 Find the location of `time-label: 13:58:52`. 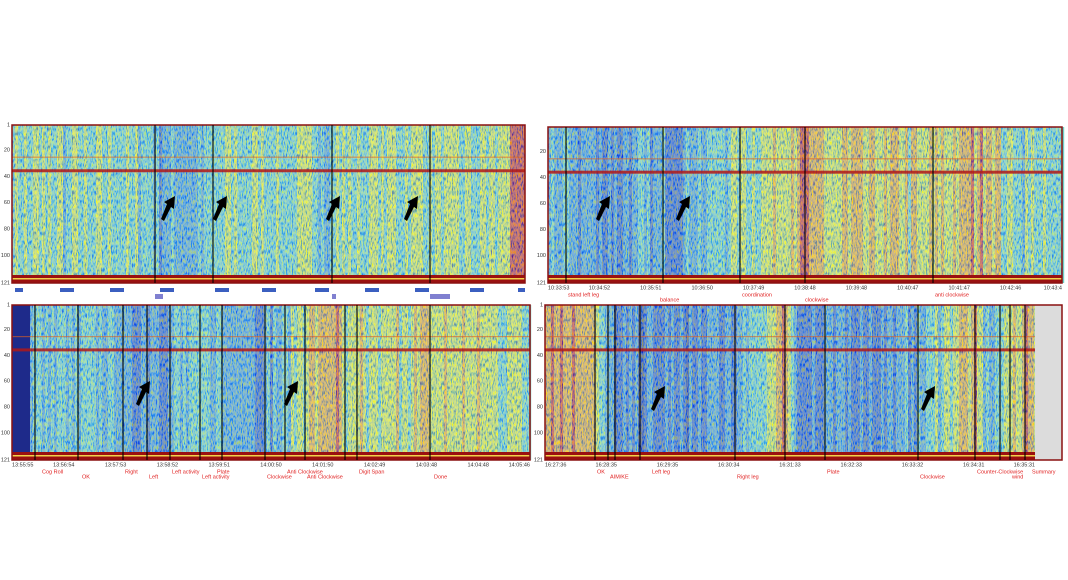

time-label: 13:58:52 is located at coordinates (167, 465).